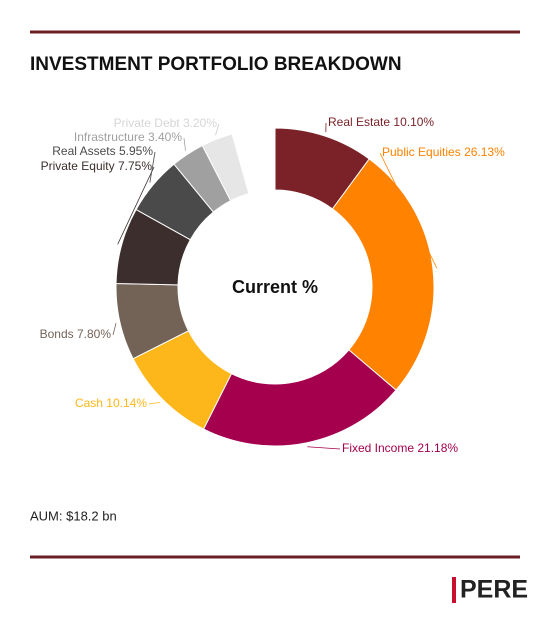 Image resolution: width=550 pixels, height=621 pixels. I want to click on data-label: Real Assets 5.95%, so click(102, 151).